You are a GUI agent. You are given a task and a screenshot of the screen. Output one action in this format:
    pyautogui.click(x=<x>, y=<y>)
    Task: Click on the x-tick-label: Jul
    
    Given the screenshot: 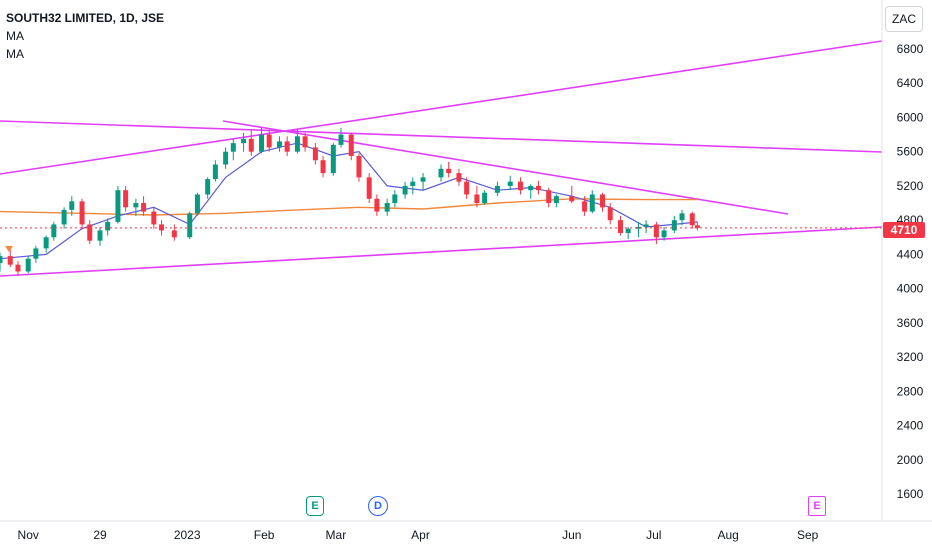 What is the action you would take?
    pyautogui.click(x=653, y=535)
    